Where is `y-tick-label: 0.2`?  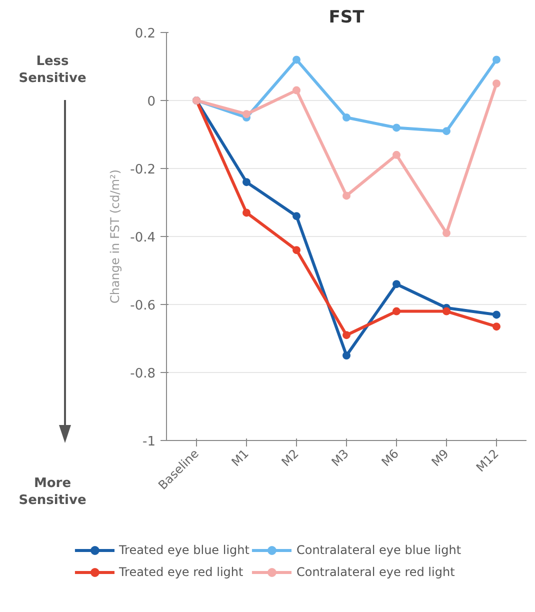
y-tick-label: 0.2 is located at coordinates (145, 34).